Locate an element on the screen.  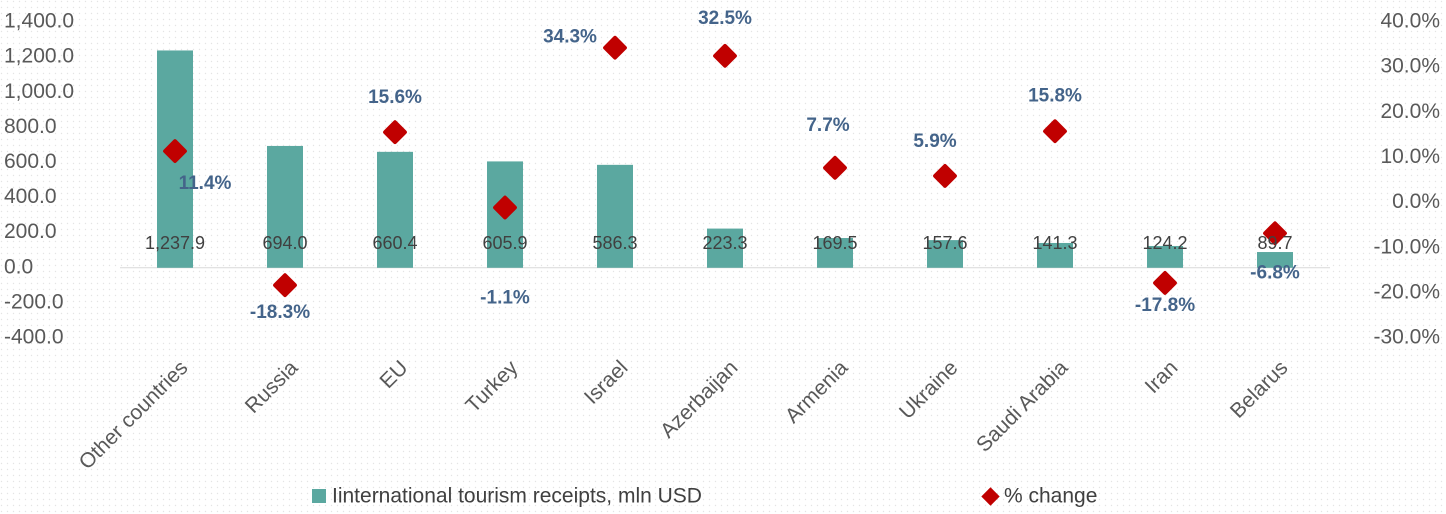
y2-tick-label: 40.0% is located at coordinates (1410, 21).